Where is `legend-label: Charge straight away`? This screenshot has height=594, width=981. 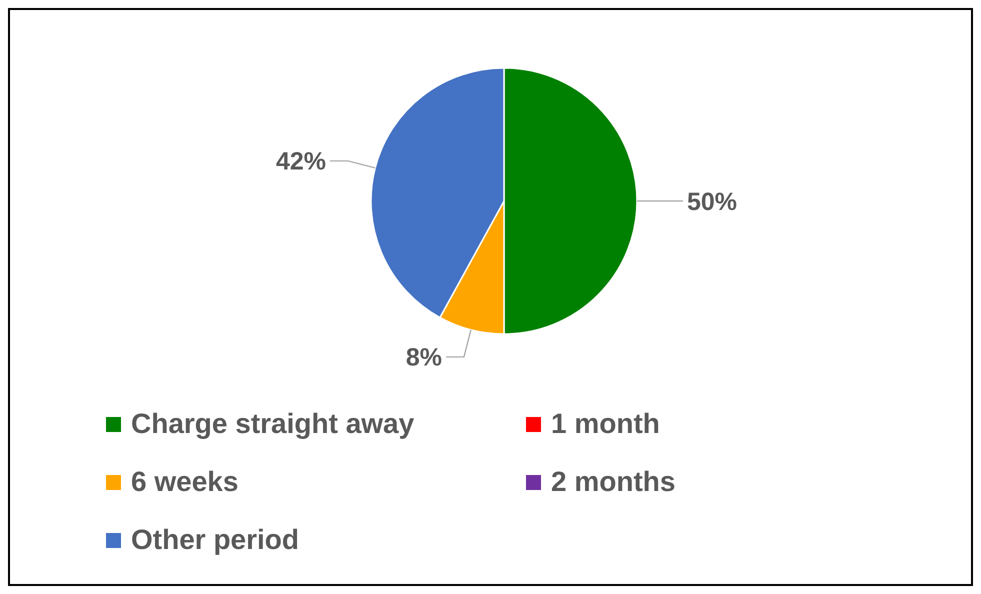
legend-label: Charge straight away is located at coordinates (272, 424).